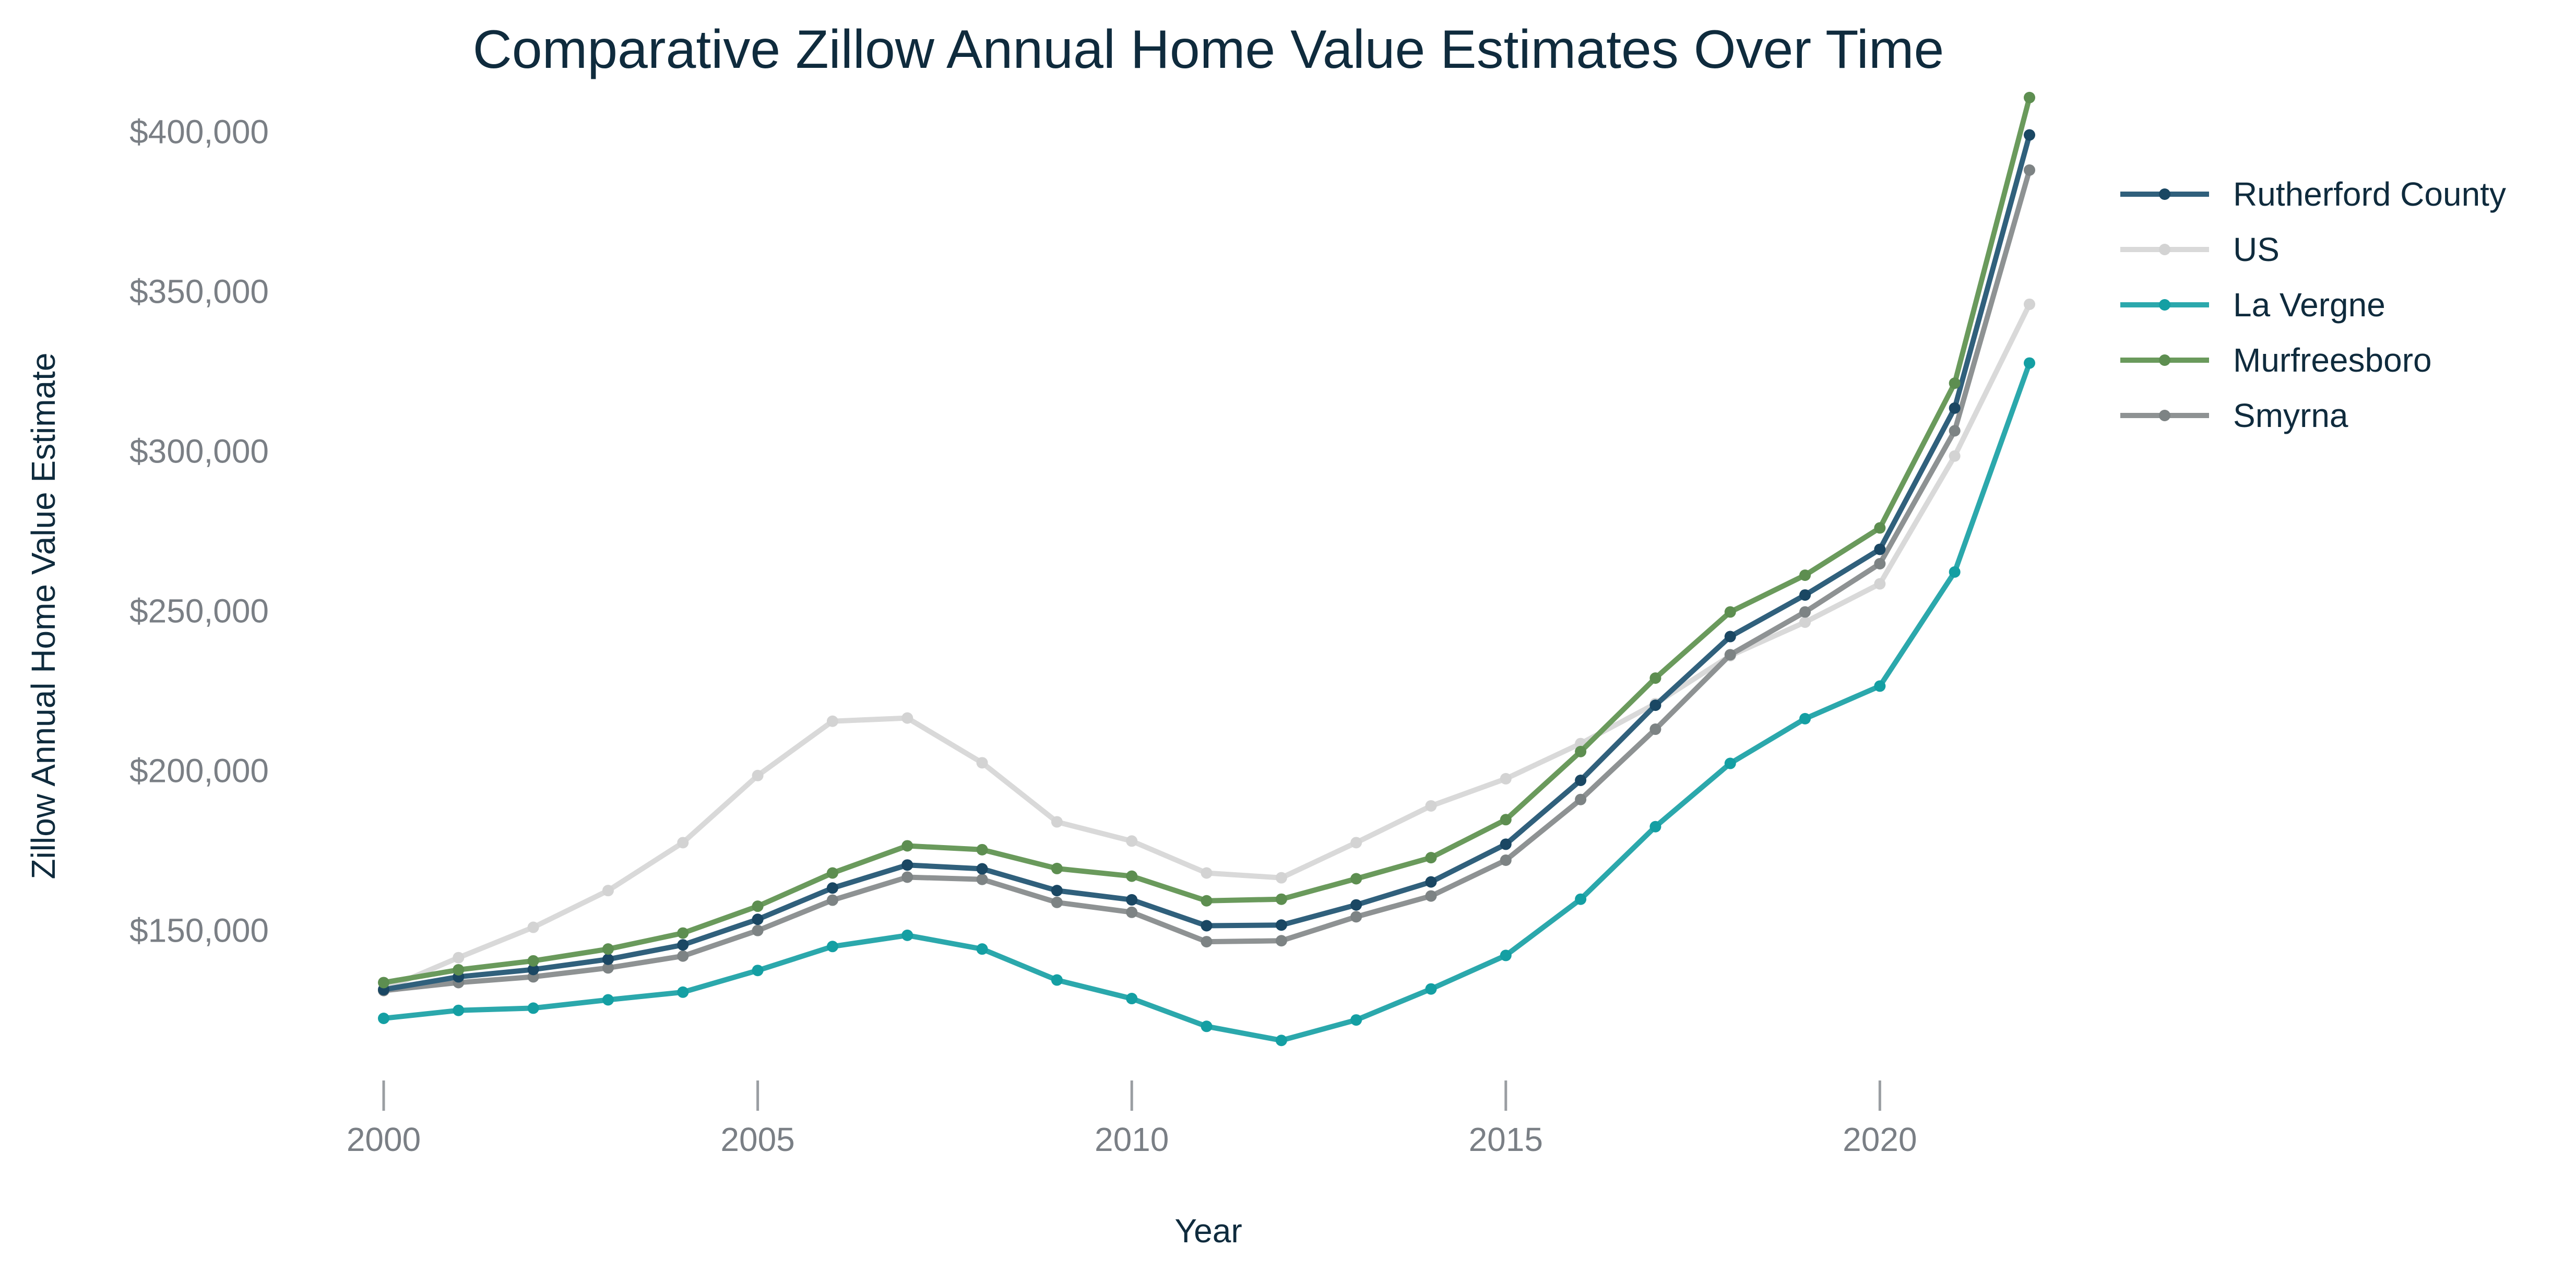 The width and height of the screenshot is (2576, 1271). I want to click on legend-item-us: US, so click(2200, 250).